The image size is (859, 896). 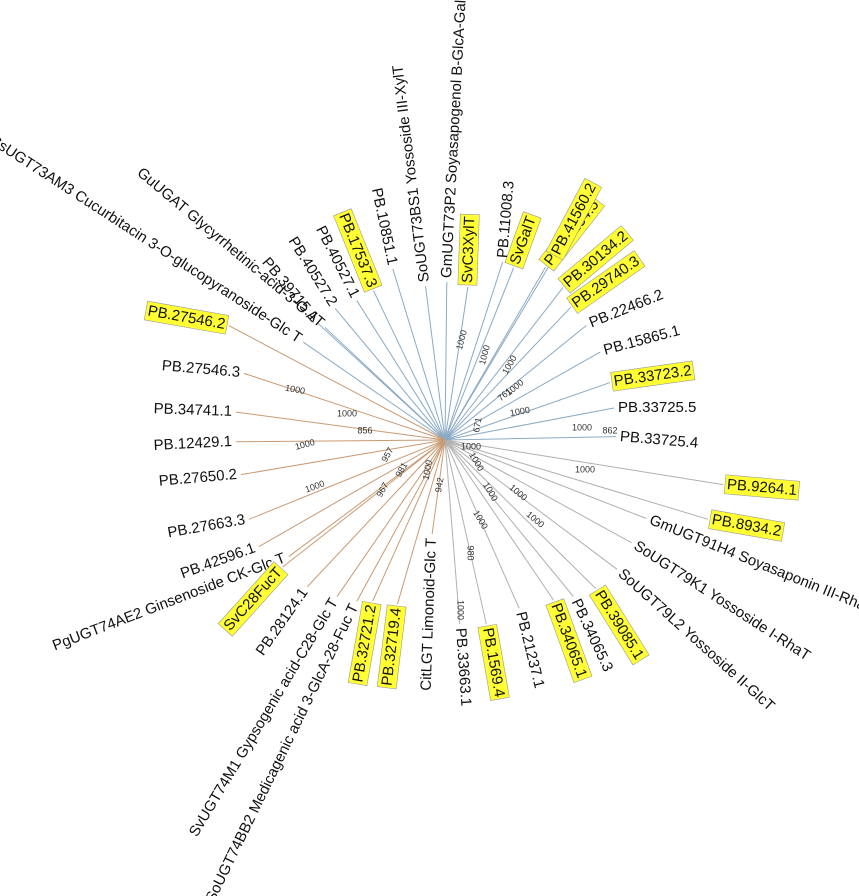 I want to click on leaf-label: PB.33663.1, so click(x=463, y=666).